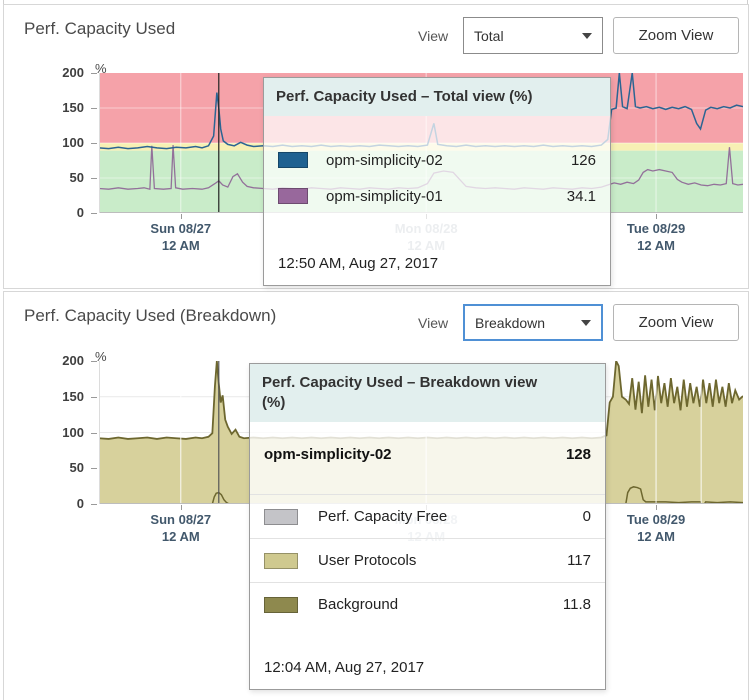 The height and width of the screenshot is (700, 753). Describe the element at coordinates (581, 196) in the screenshot. I see `series-value: 34.1` at that location.